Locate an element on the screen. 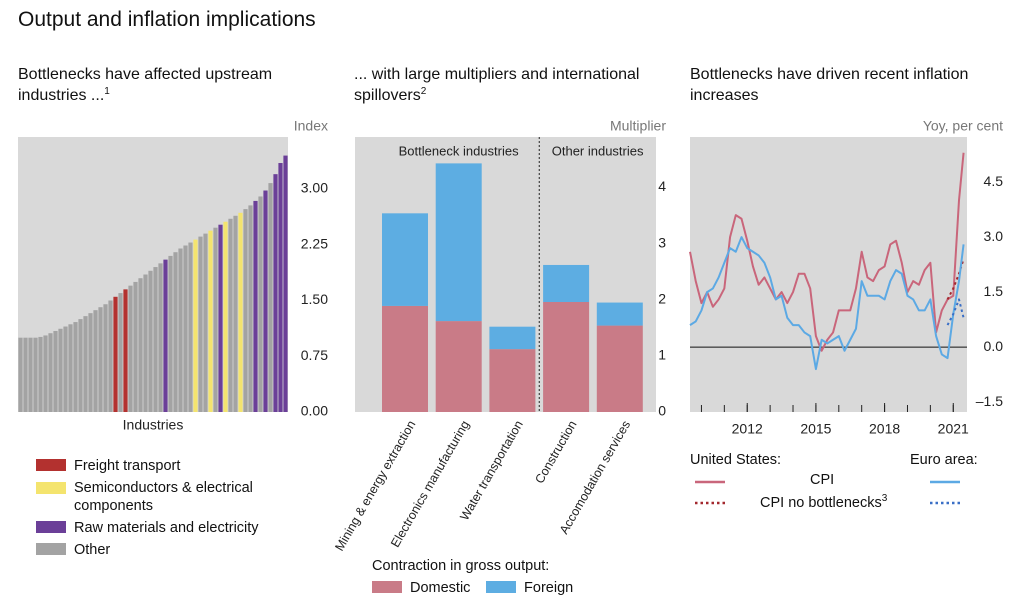  y-tick-label: –1.5 is located at coordinates (989, 401).